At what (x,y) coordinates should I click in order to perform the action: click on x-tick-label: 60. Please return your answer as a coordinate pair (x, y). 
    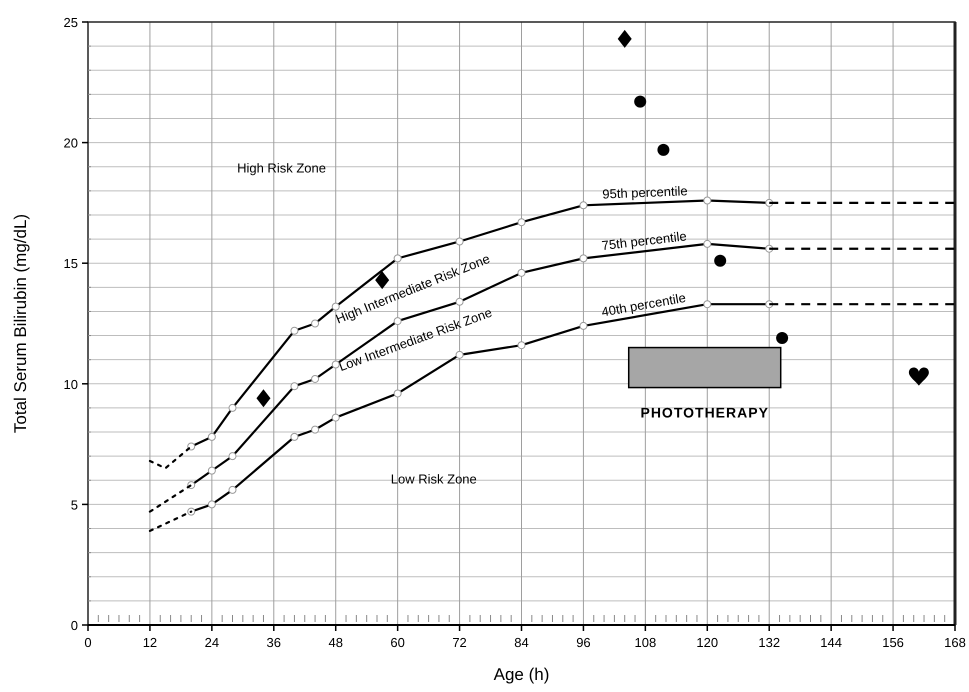
    Looking at the image, I should click on (397, 642).